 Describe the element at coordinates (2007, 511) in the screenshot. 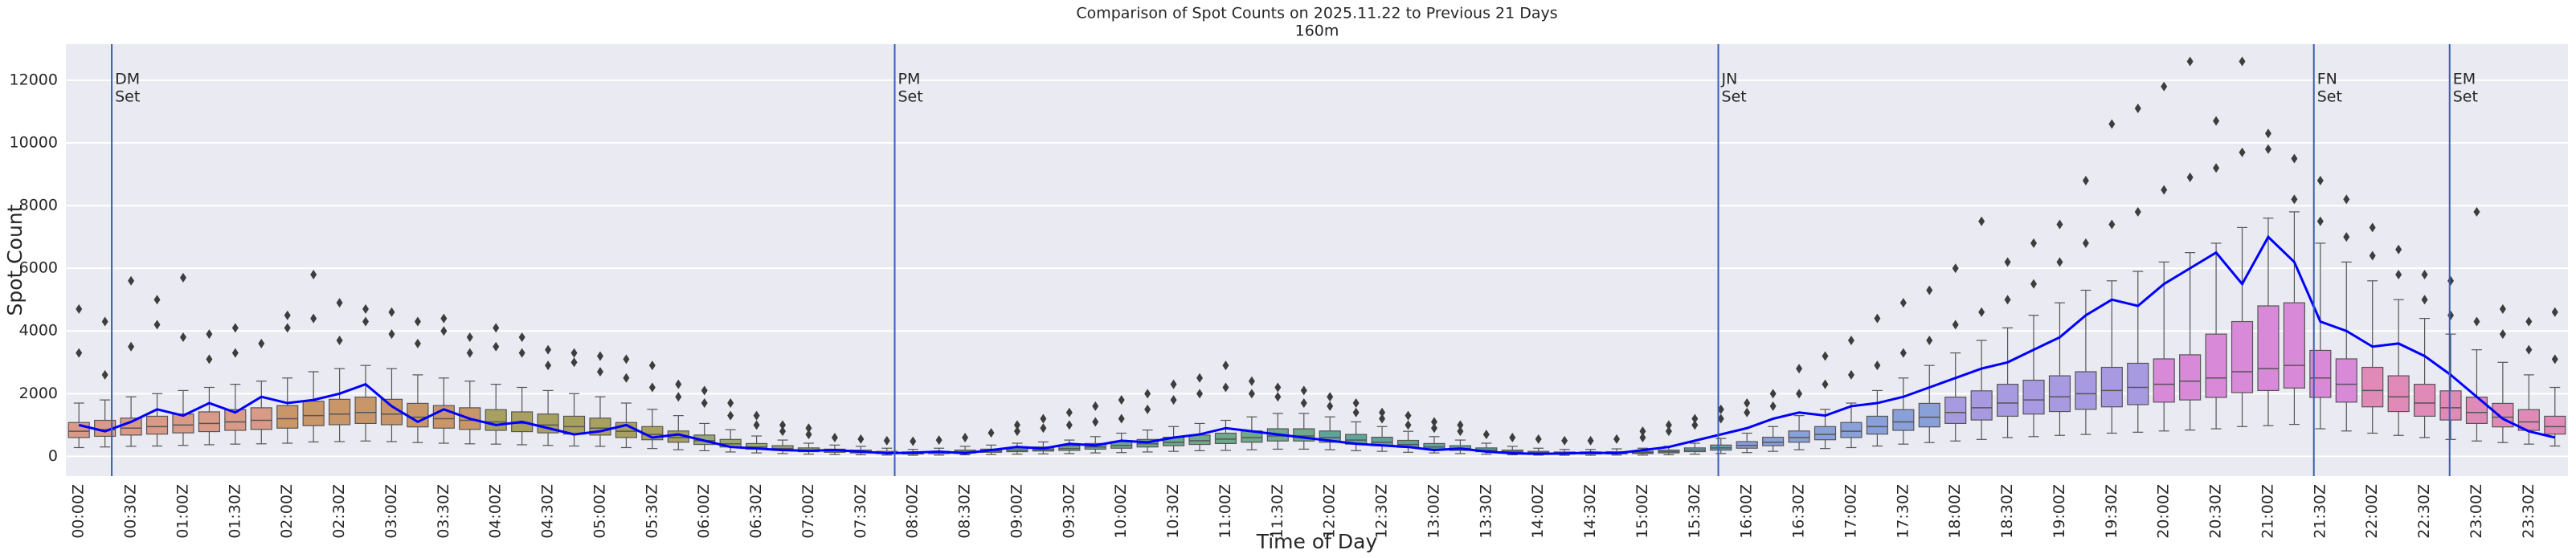

I see `x-tick-label: 18:30Z` at that location.